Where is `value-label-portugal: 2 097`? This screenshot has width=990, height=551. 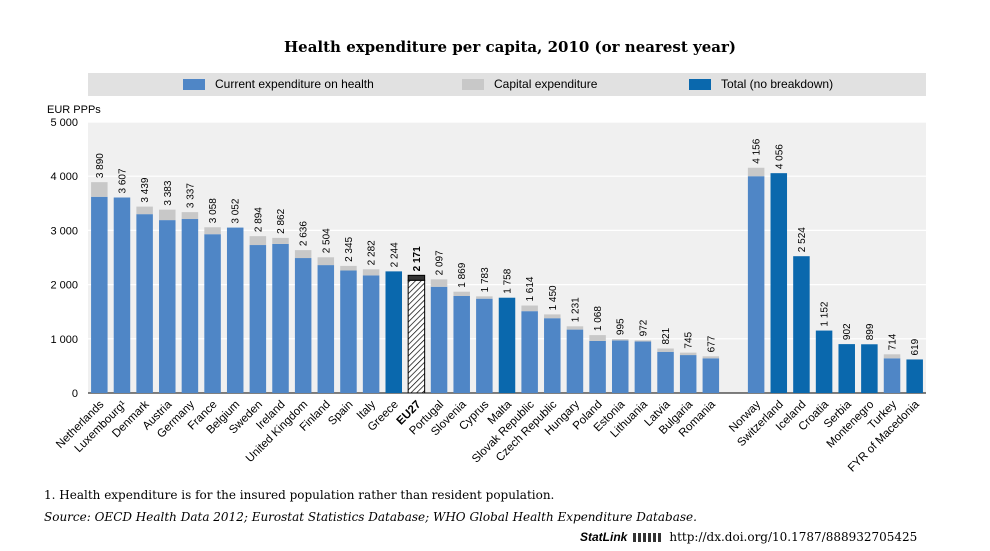 value-label-portugal: 2 097 is located at coordinates (440, 262).